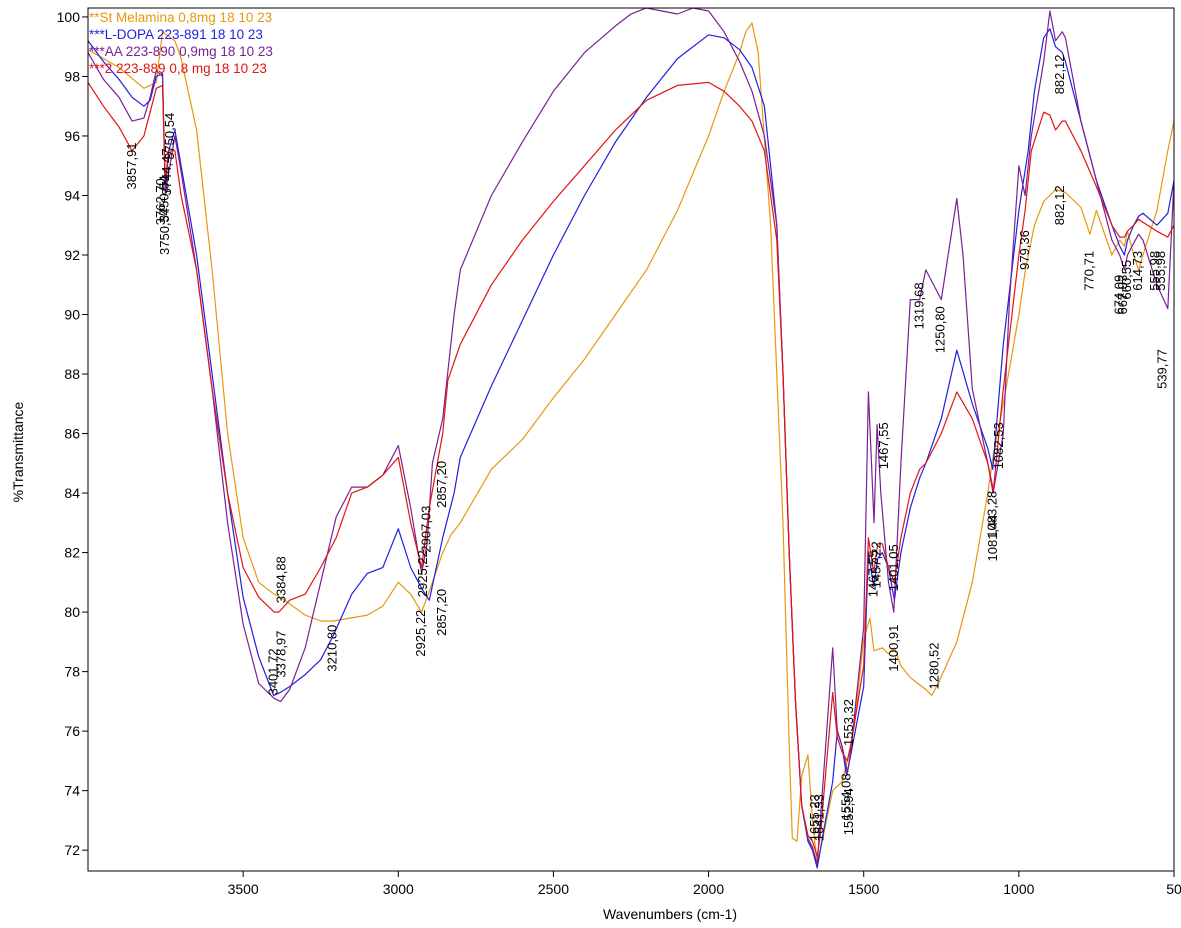  Describe the element at coordinates (72, 255) in the screenshot. I see `y-tick-label: 92` at that location.